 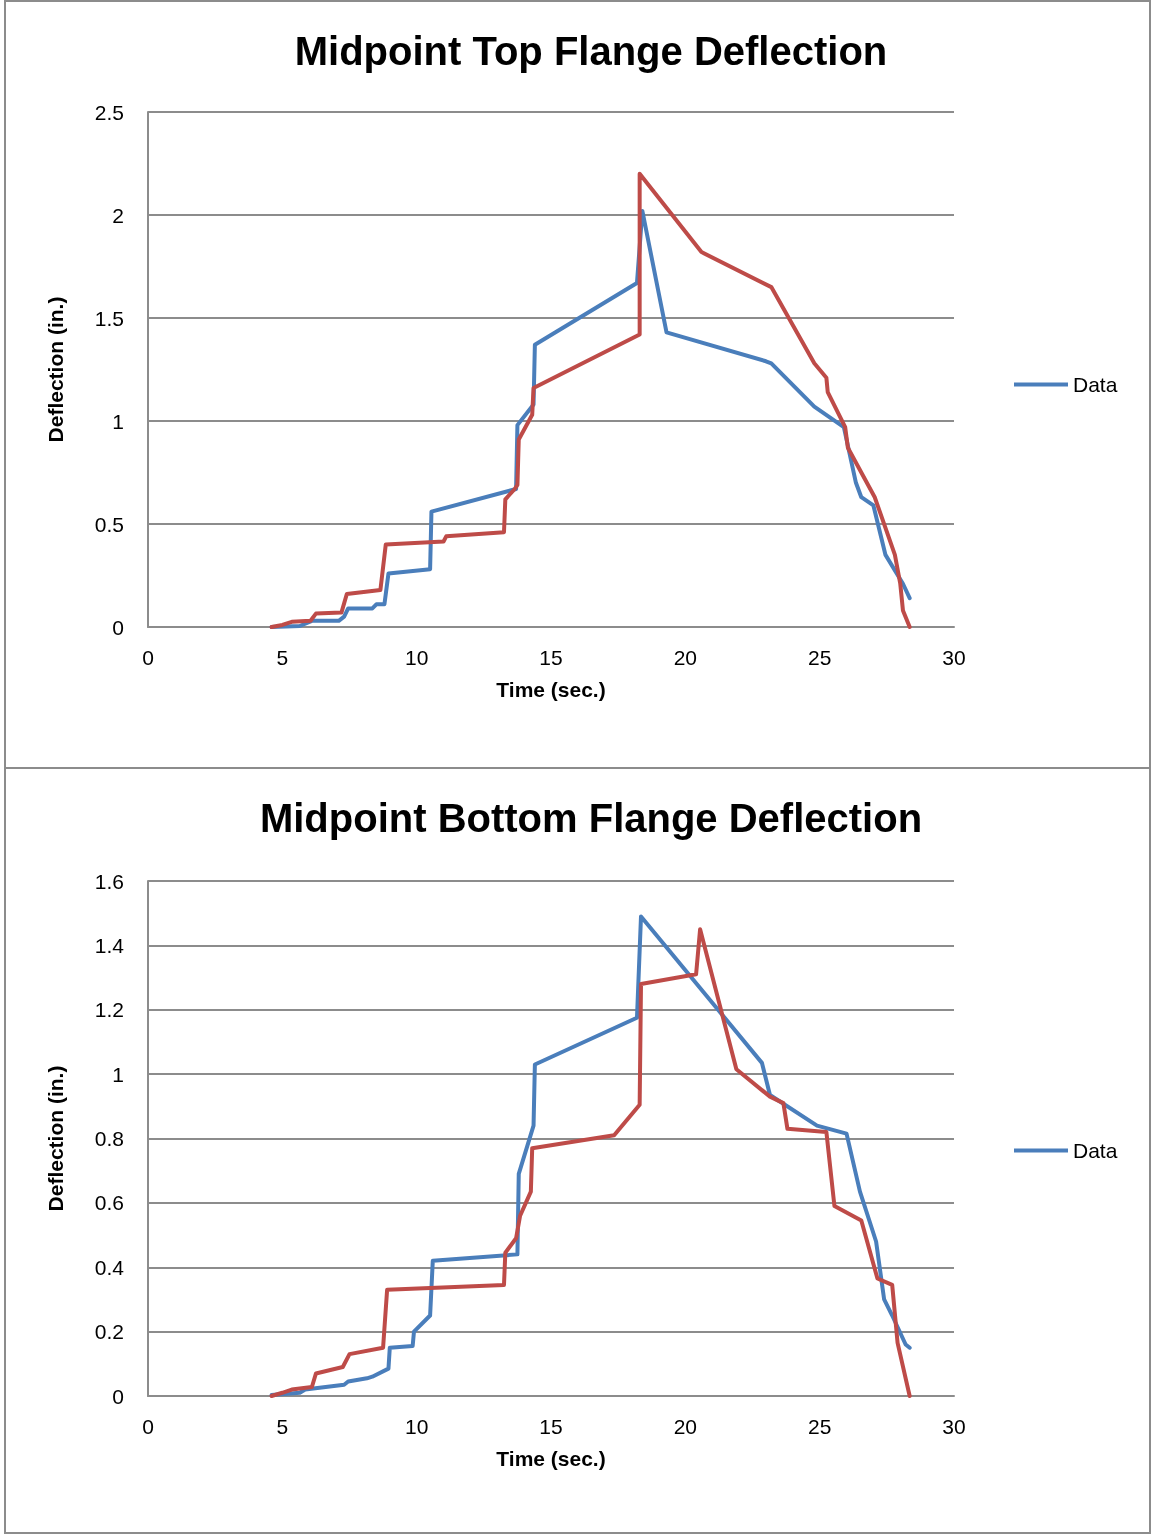 I want to click on y-tick-label: 1.5, so click(x=109, y=318).